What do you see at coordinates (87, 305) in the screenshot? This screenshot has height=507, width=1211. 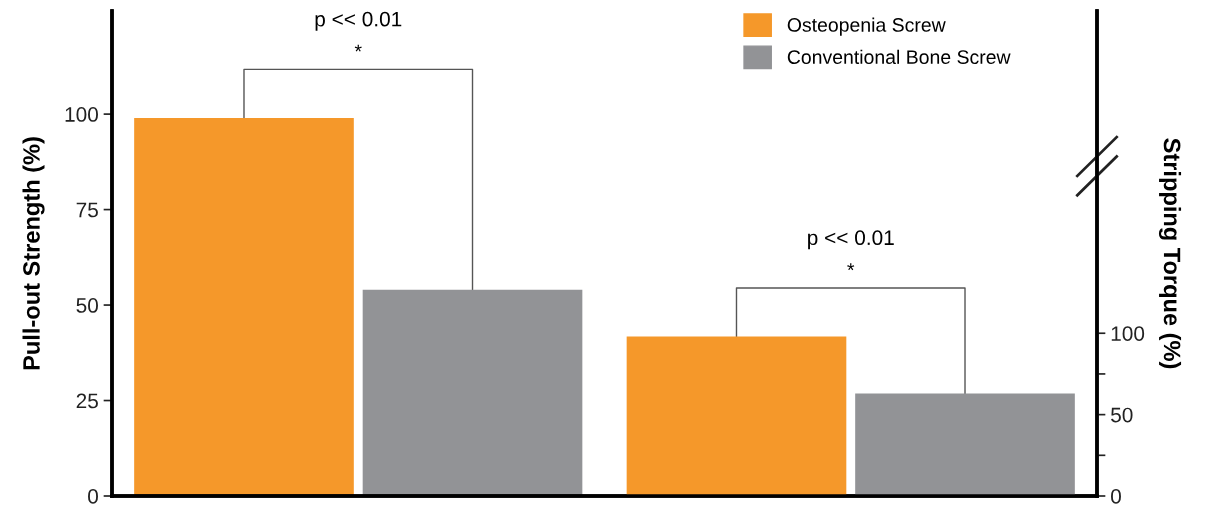 I see `y-tick-label: 50` at bounding box center [87, 305].